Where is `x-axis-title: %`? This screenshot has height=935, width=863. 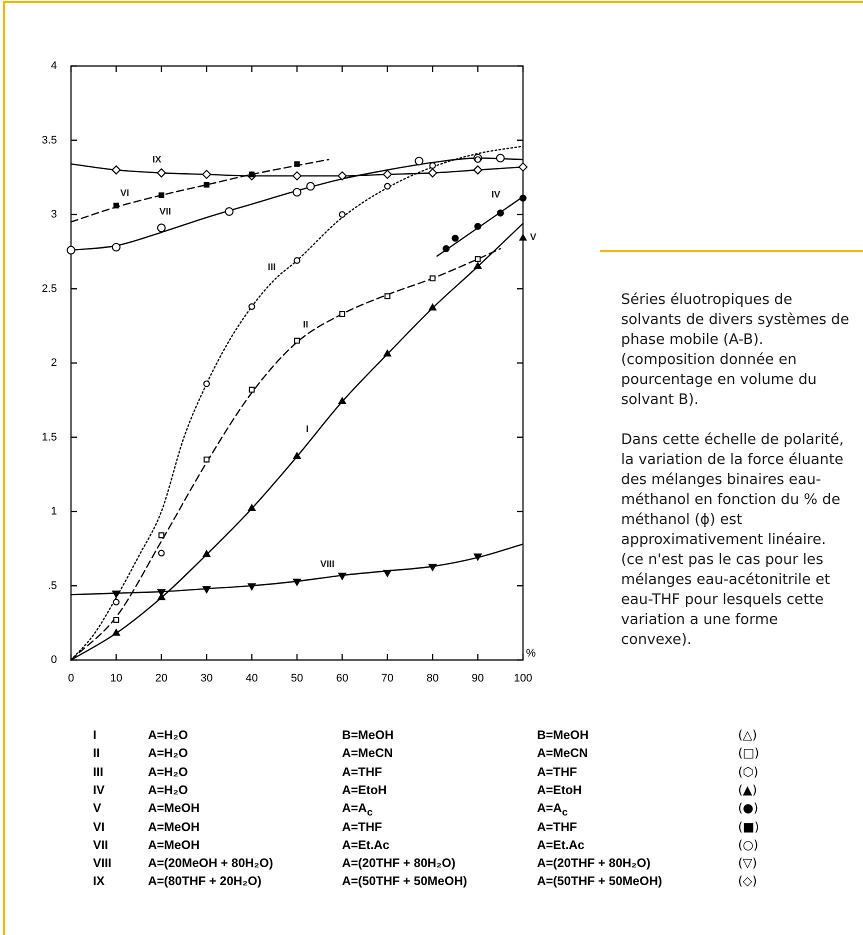
x-axis-title: % is located at coordinates (531, 654).